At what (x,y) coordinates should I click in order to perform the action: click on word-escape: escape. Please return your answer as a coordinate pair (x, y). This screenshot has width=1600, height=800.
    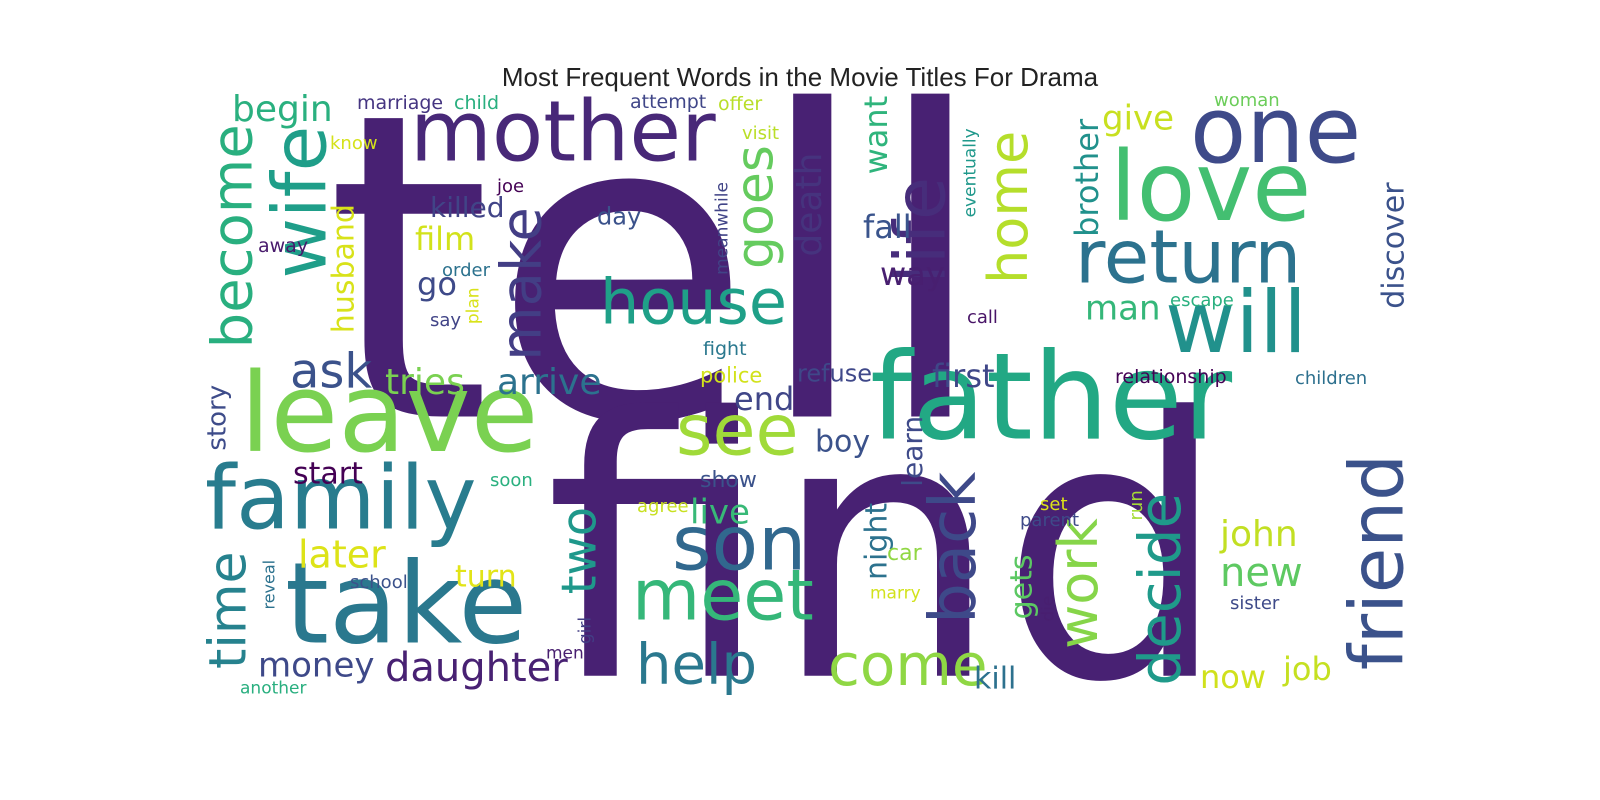
    Looking at the image, I should click on (1202, 300).